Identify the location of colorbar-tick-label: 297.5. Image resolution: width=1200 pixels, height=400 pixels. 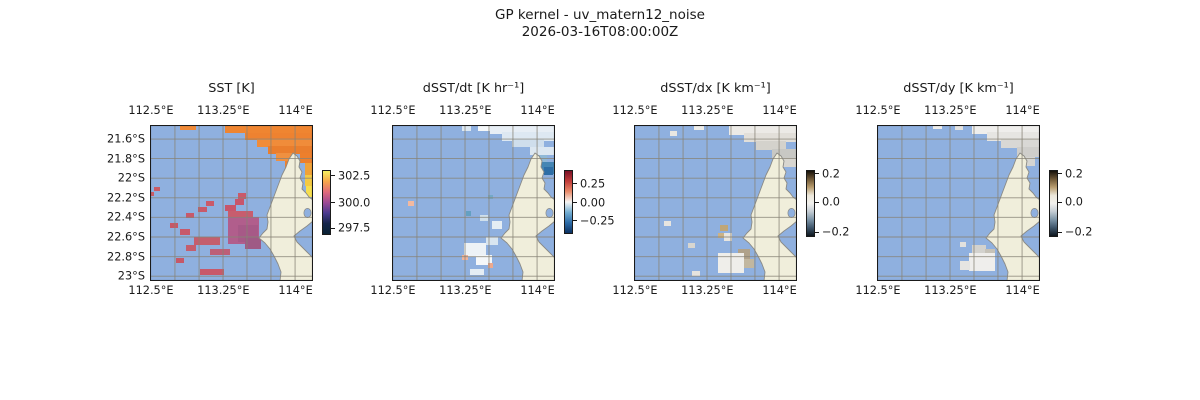
(354, 228).